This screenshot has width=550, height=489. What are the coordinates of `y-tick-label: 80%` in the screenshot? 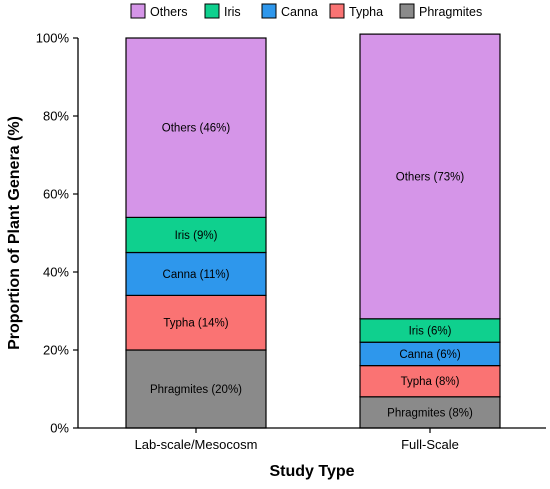 It's located at (56, 116).